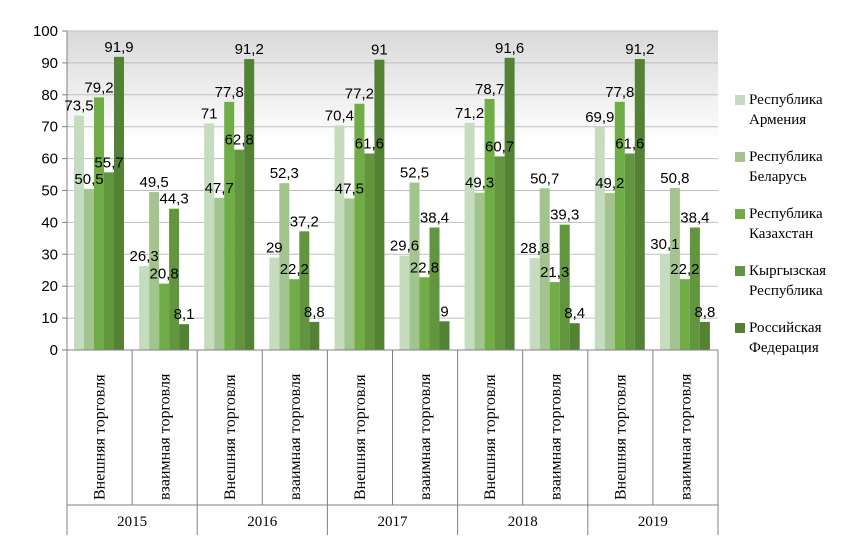  I want to click on data-label: 91,2, so click(639, 49).